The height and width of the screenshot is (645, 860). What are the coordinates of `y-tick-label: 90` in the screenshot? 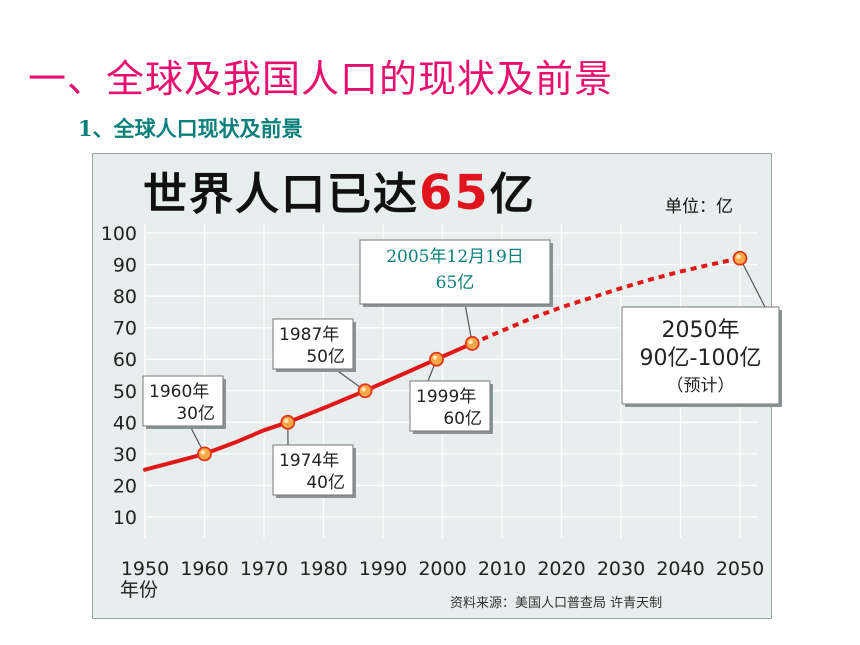 It's located at (125, 266).